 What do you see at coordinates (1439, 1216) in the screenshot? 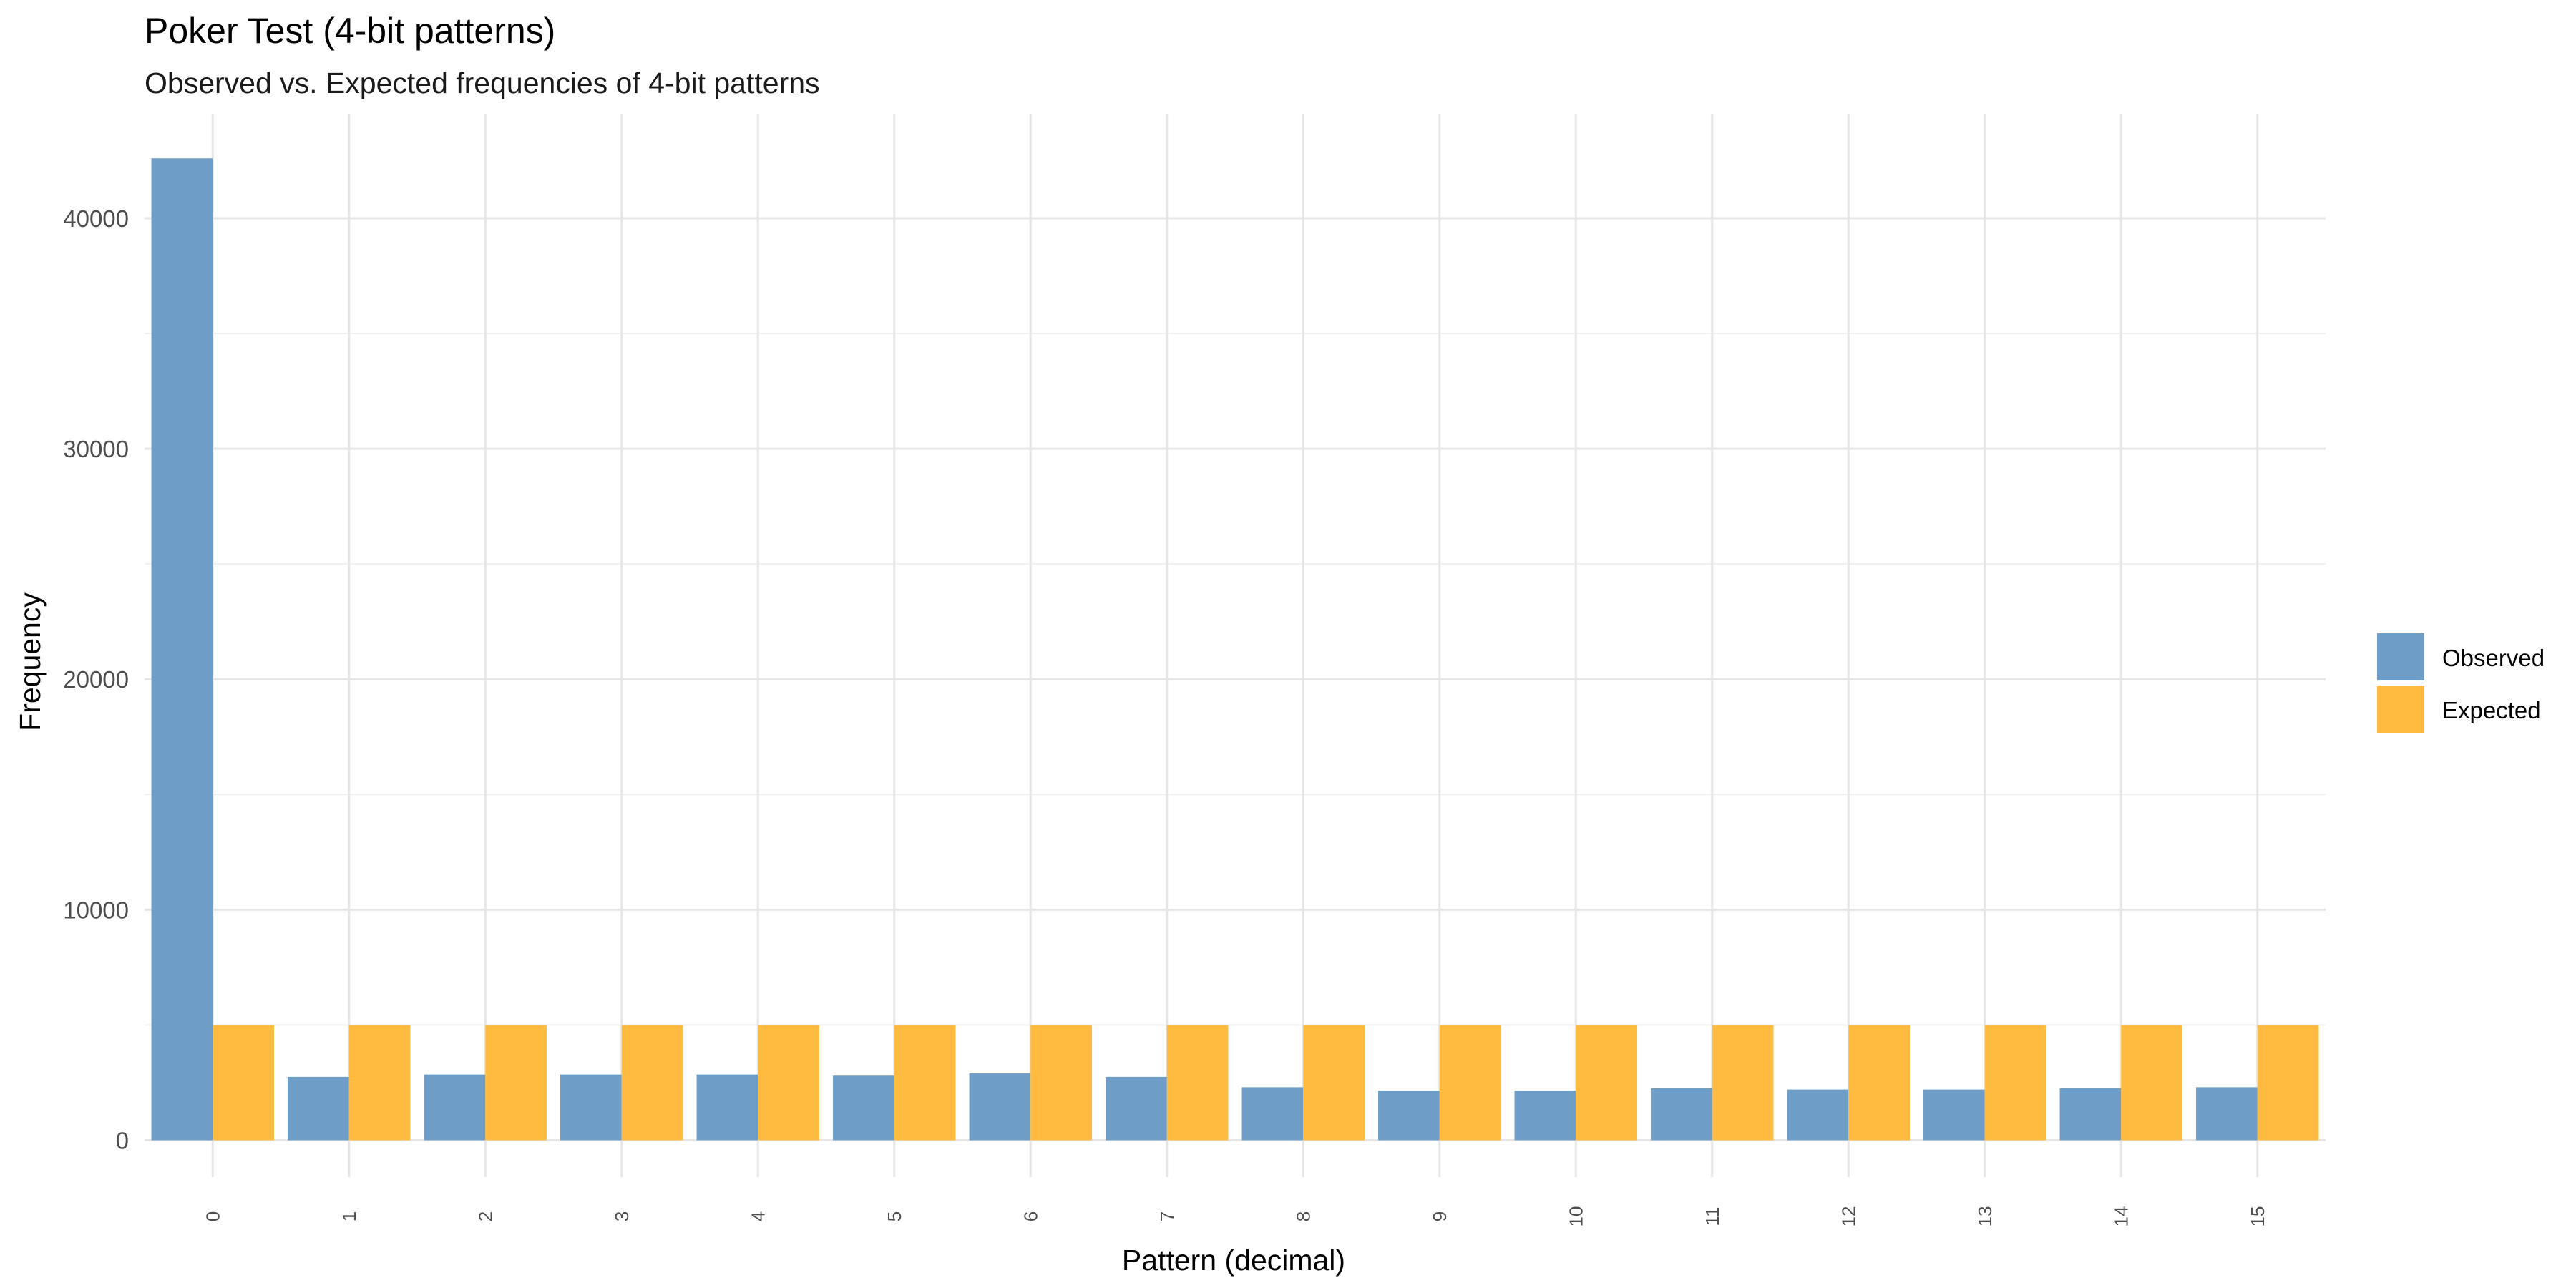
I see `x-tick-label: 9` at bounding box center [1439, 1216].